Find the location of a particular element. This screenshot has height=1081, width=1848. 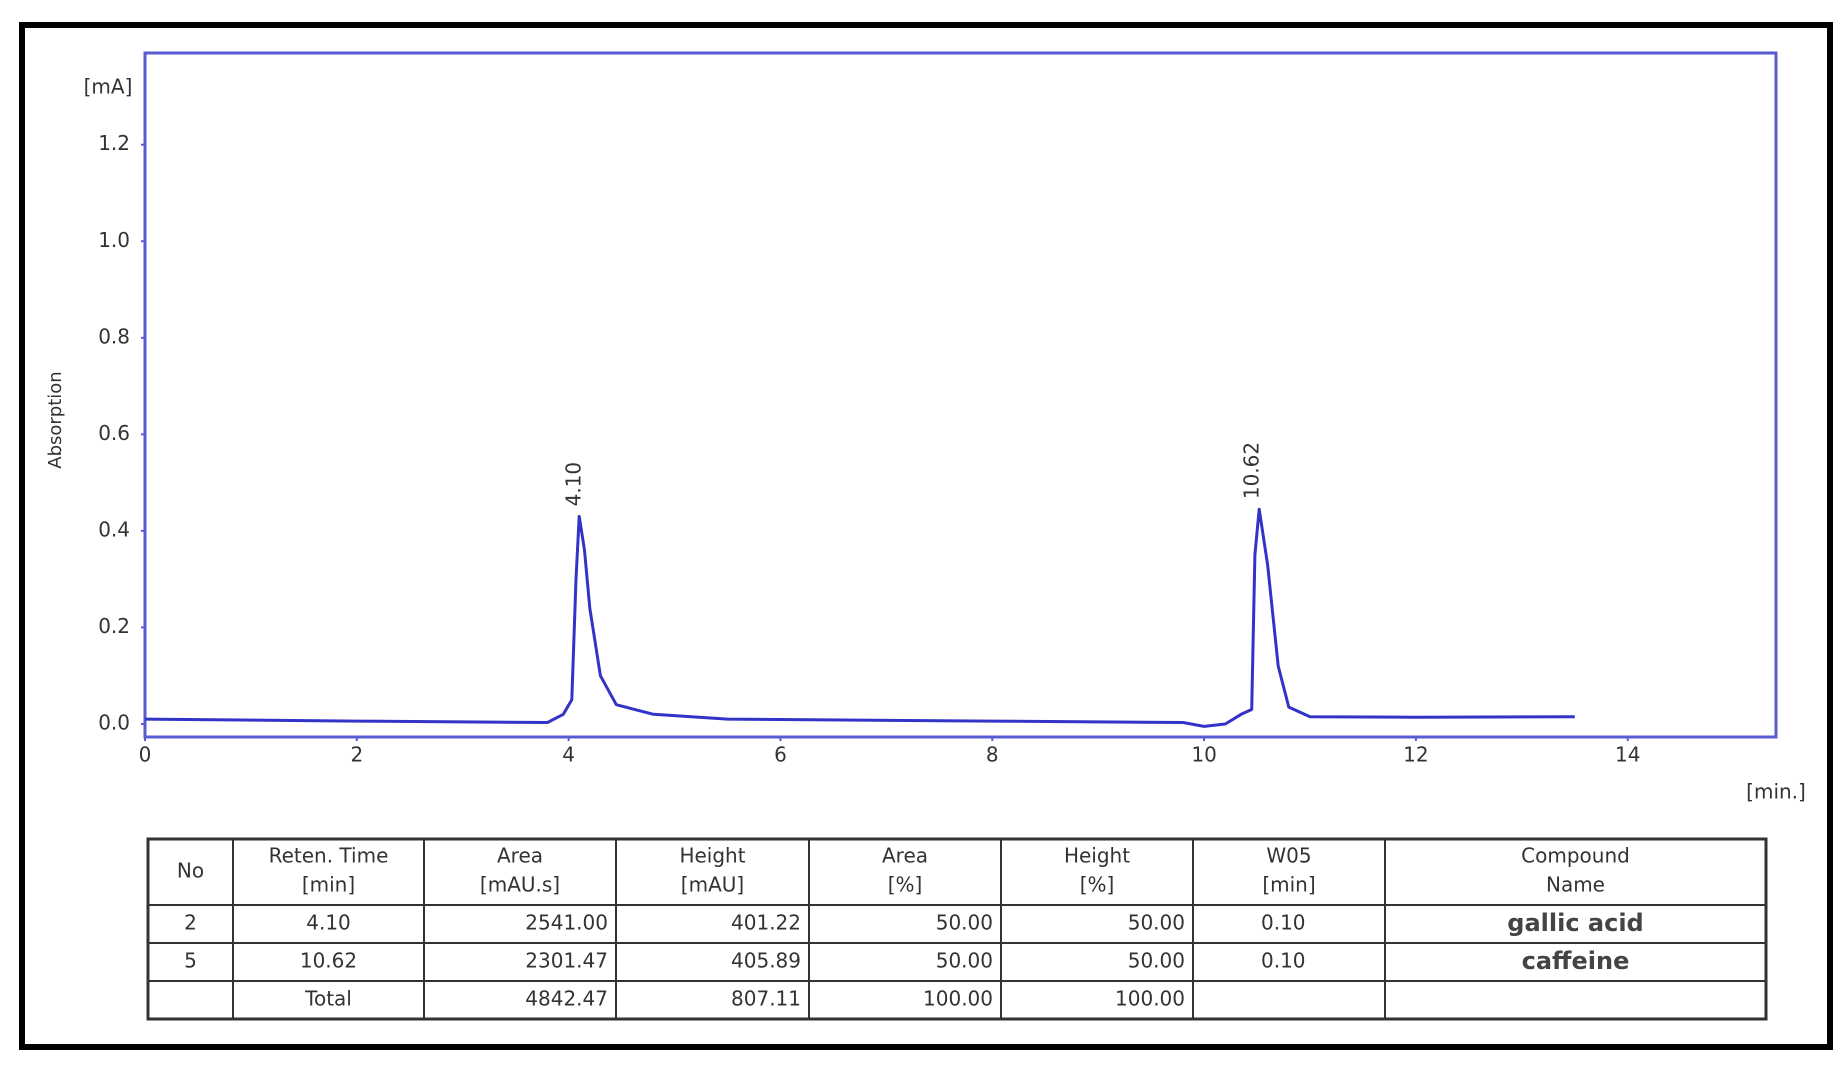

table-cell: 5 is located at coordinates (190, 961).